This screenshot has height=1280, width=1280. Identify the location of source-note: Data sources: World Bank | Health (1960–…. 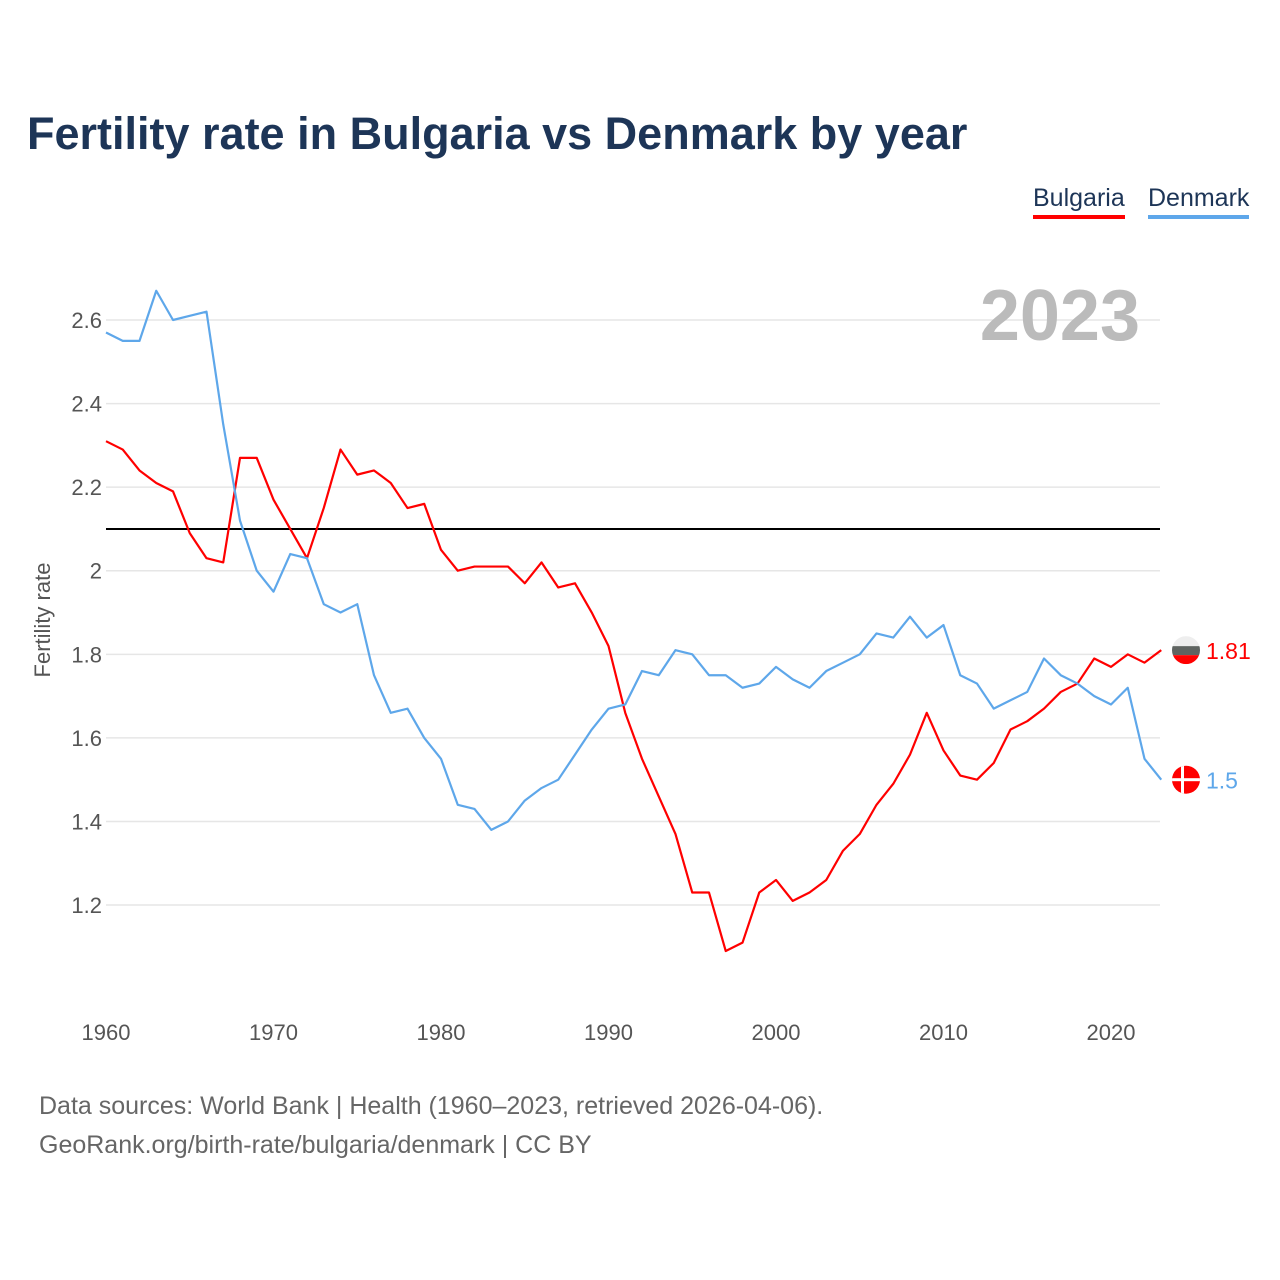
(431, 1126).